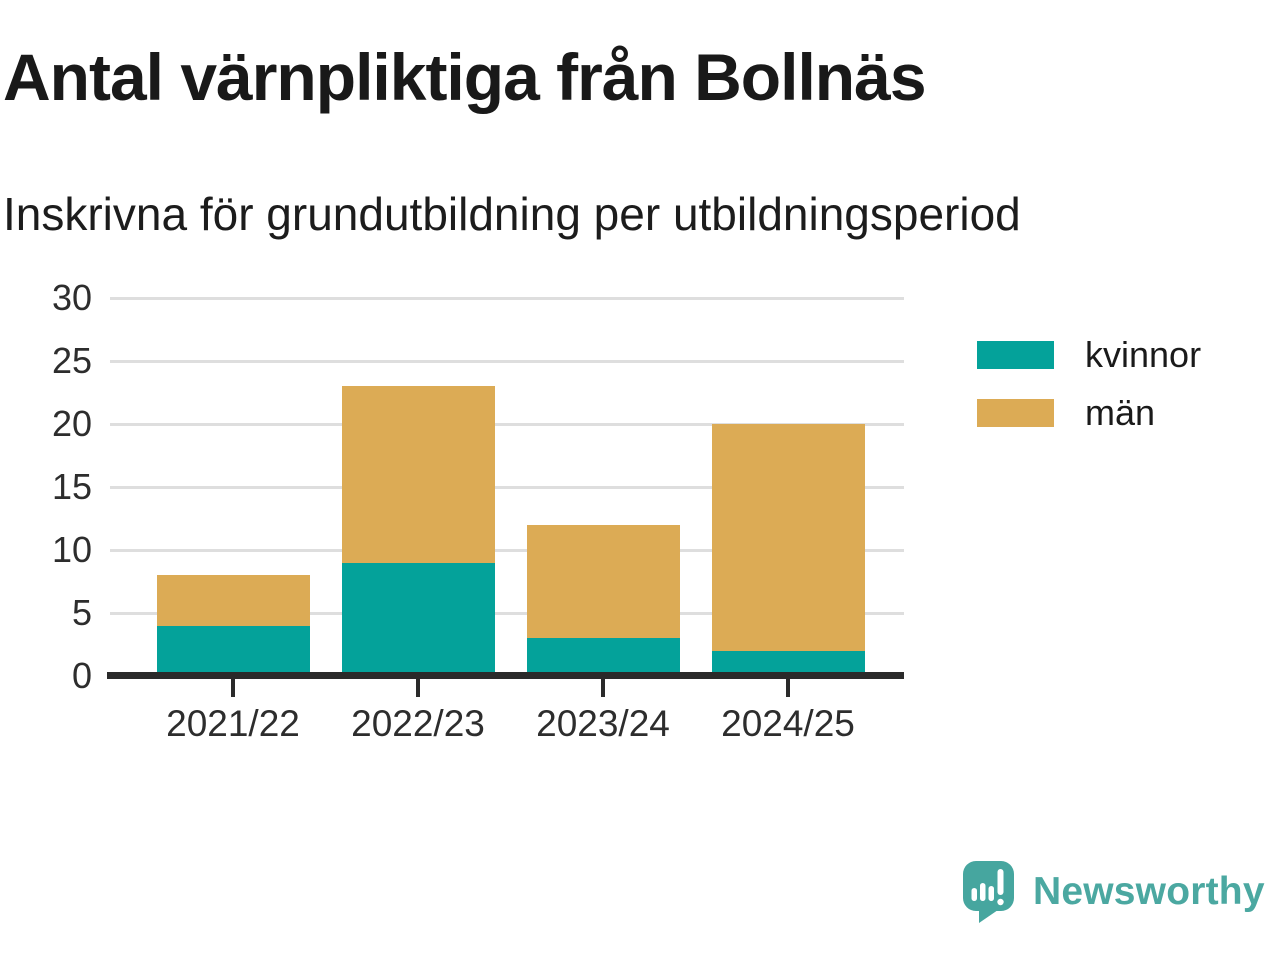  What do you see at coordinates (788, 663) in the screenshot?
I see `bar-segment-kvinnor-2024/25` at bounding box center [788, 663].